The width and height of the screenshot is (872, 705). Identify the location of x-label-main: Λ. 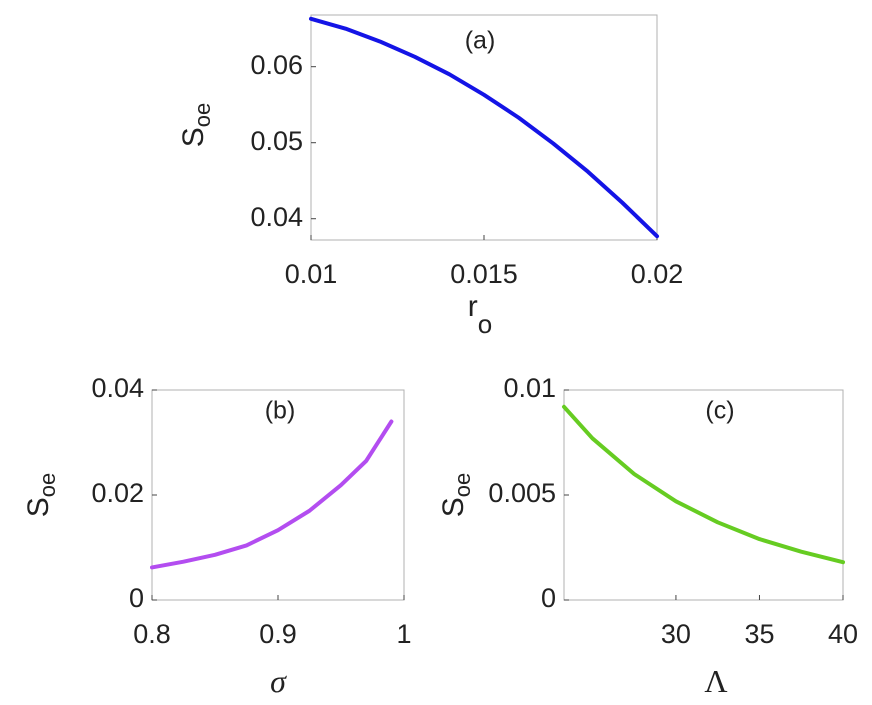
(715, 681).